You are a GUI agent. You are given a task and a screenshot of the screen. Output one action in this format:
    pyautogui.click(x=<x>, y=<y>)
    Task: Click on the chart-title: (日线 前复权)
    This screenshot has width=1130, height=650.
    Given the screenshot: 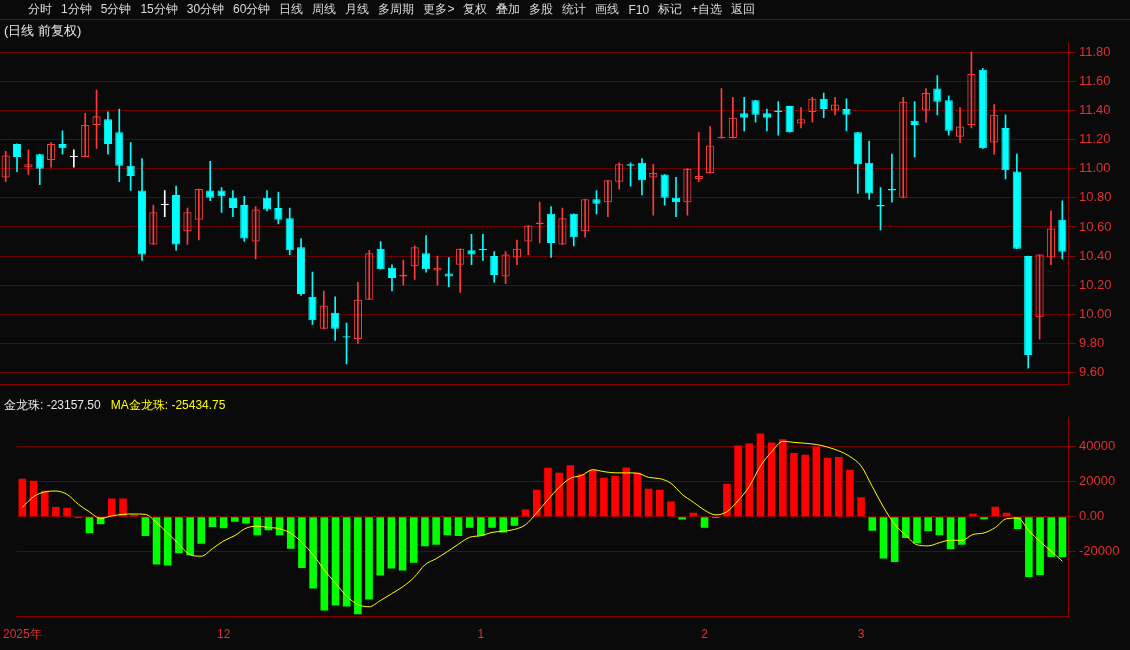 What is the action you would take?
    pyautogui.click(x=43, y=31)
    